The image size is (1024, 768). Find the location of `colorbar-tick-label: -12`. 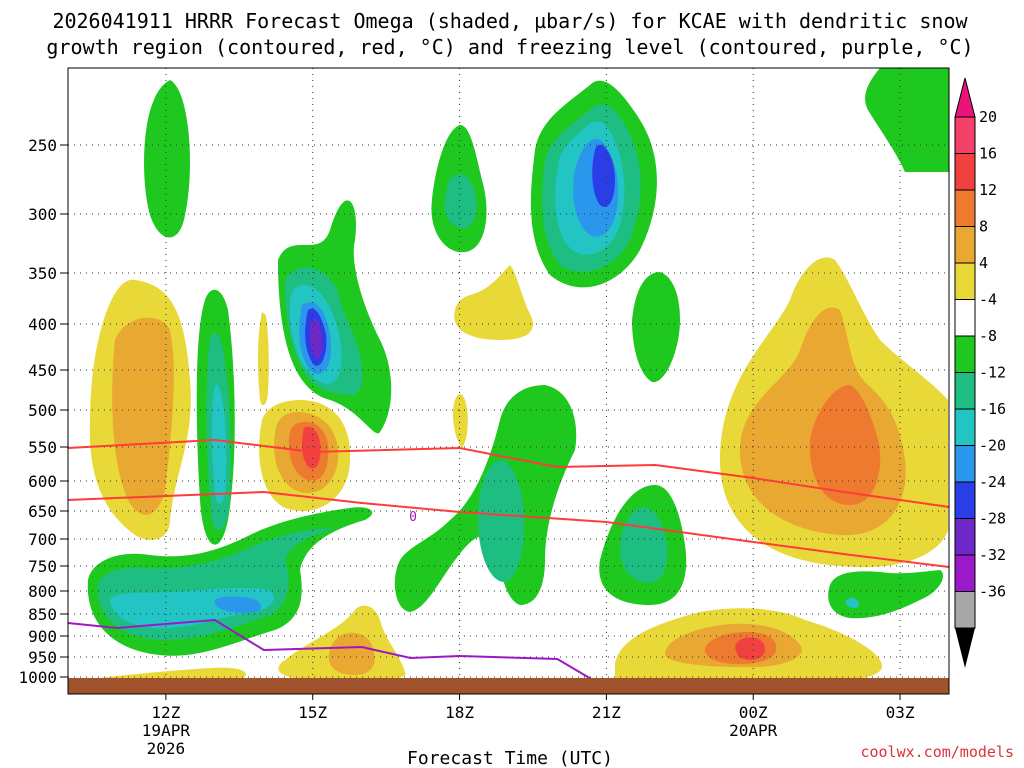

colorbar-tick-label: -12 is located at coordinates (992, 373).